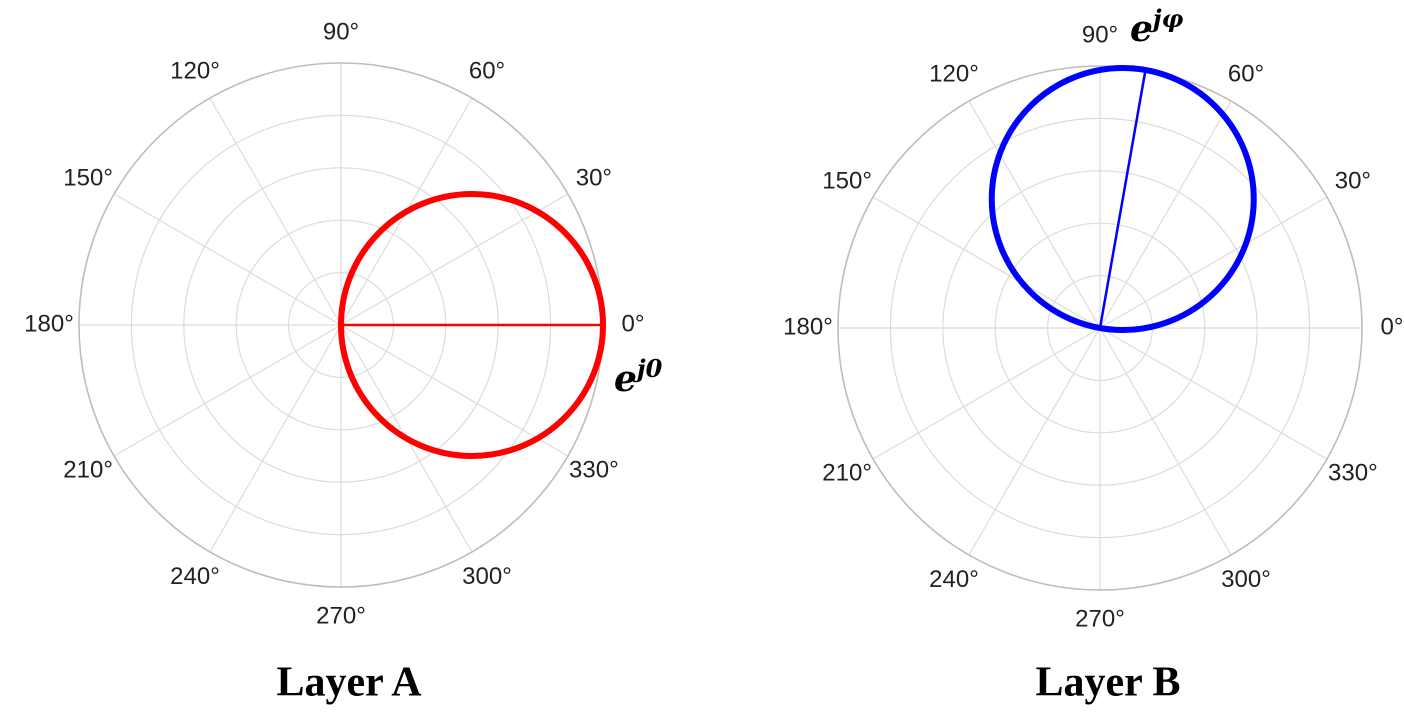 The image size is (1404, 716). I want to click on radial-grid-circle, so click(1100, 328).